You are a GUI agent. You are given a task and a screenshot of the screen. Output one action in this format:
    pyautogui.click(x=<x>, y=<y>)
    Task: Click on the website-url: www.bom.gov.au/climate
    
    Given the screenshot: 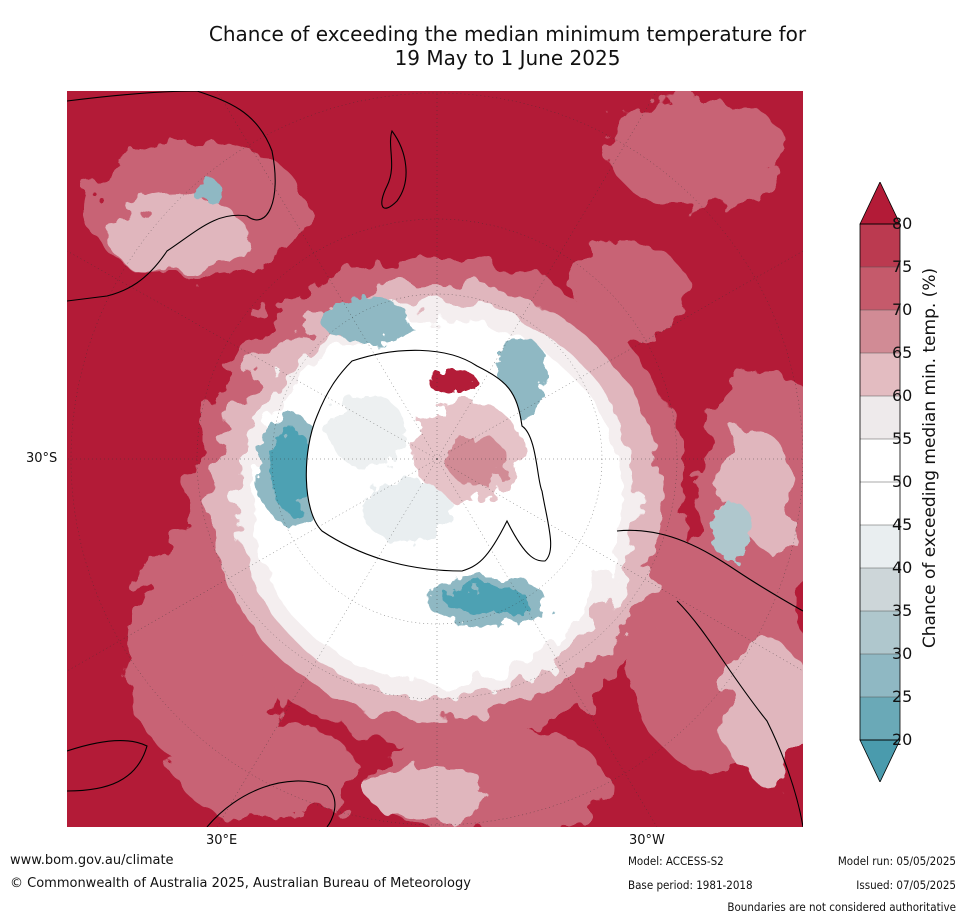 What is the action you would take?
    pyautogui.click(x=92, y=860)
    